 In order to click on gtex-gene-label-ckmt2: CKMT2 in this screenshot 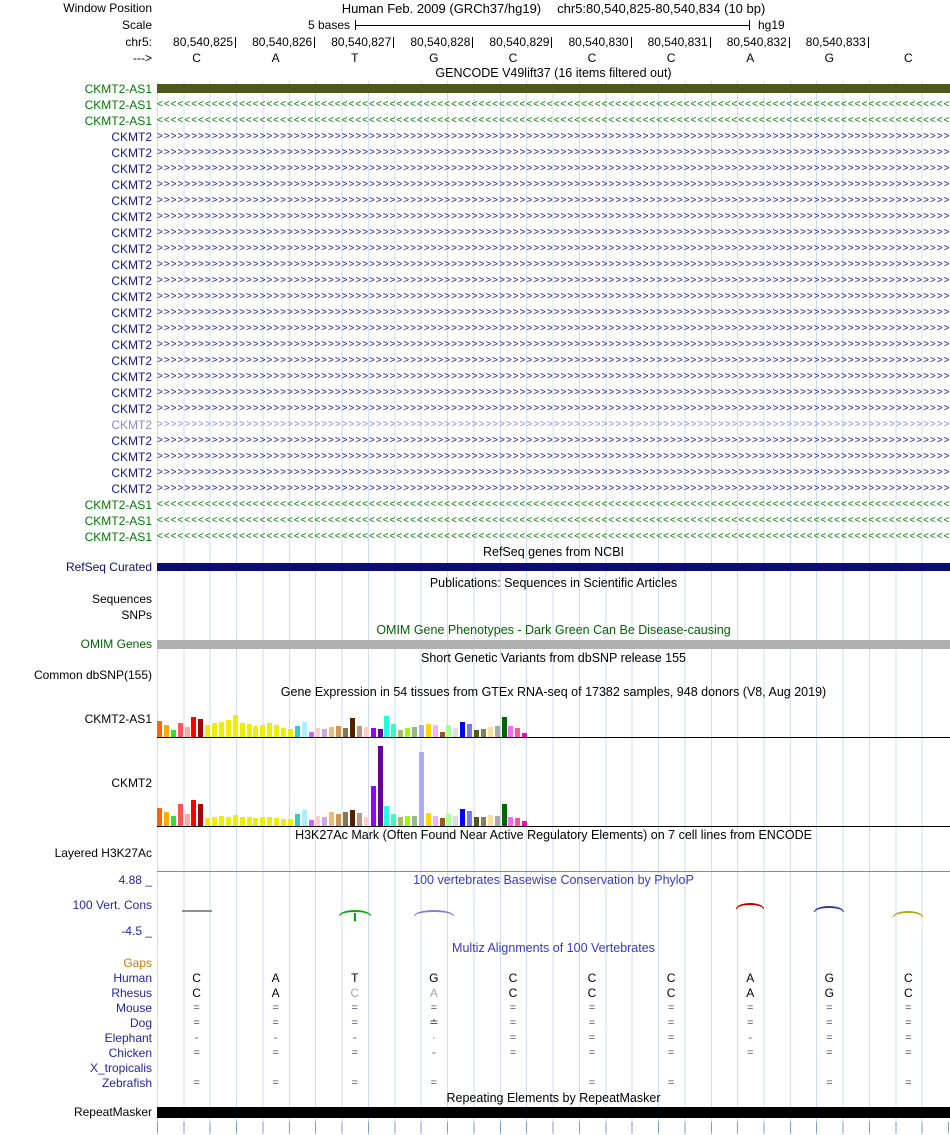, I will do `click(131, 782)`.